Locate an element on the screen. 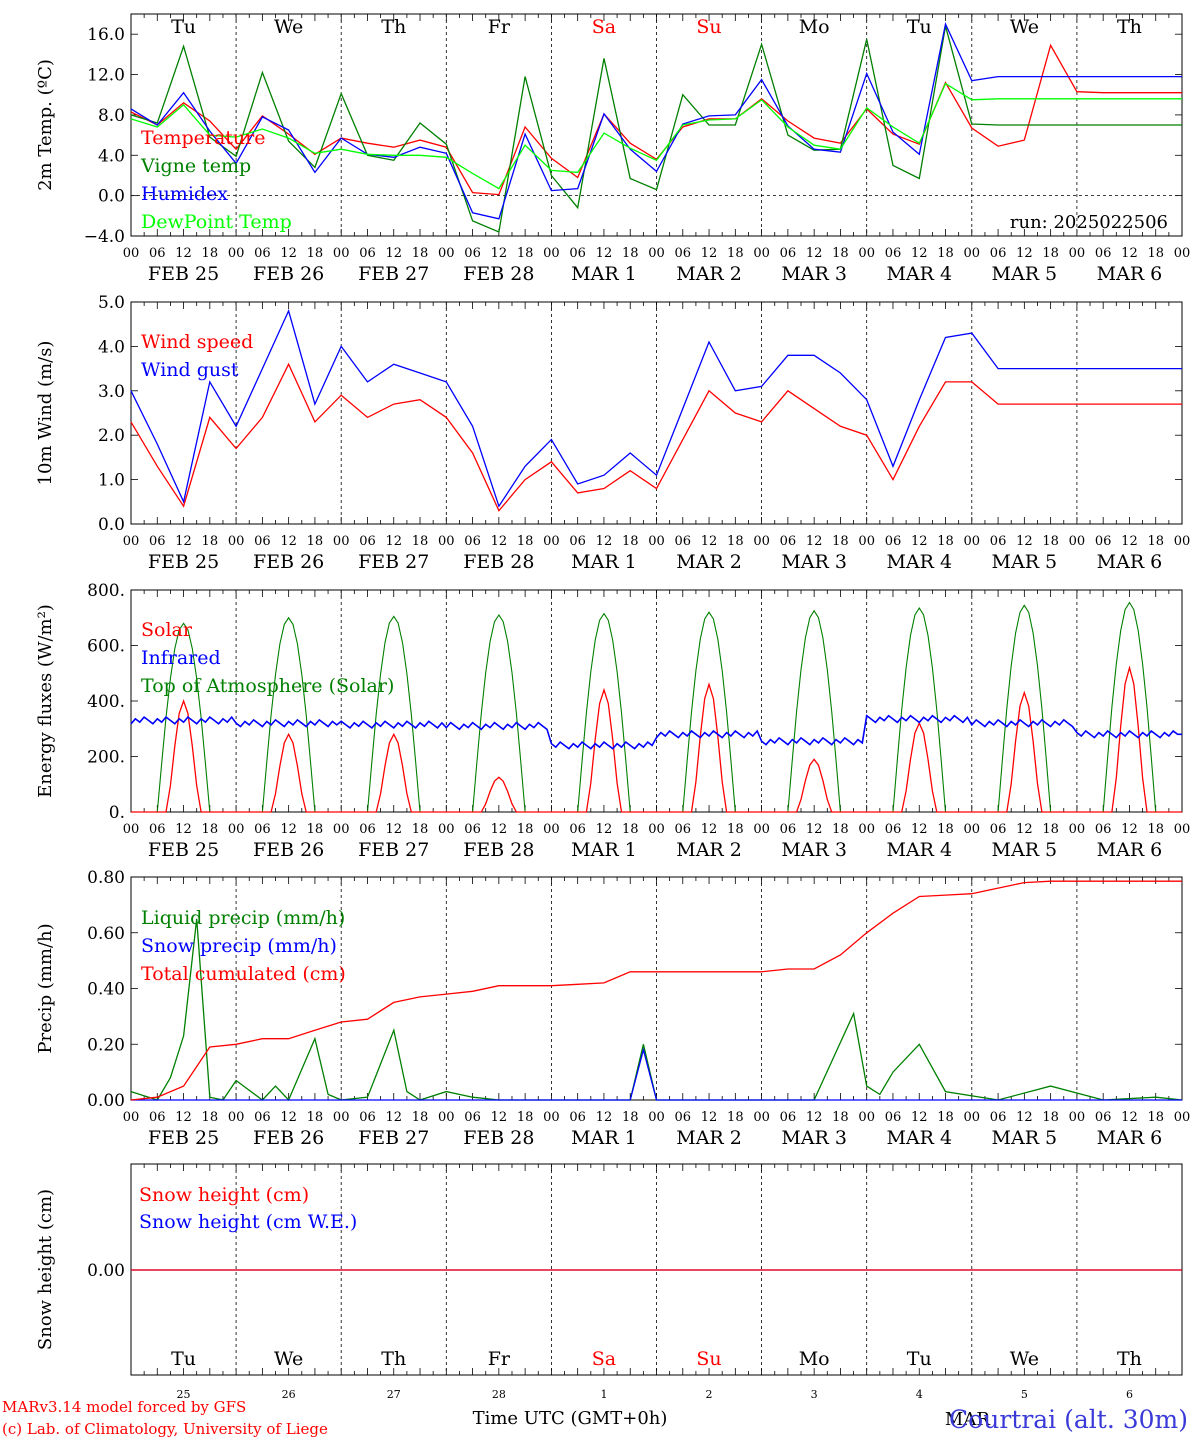 This screenshot has height=1440, width=1194. day-number-label: 28 is located at coordinates (499, 1394).